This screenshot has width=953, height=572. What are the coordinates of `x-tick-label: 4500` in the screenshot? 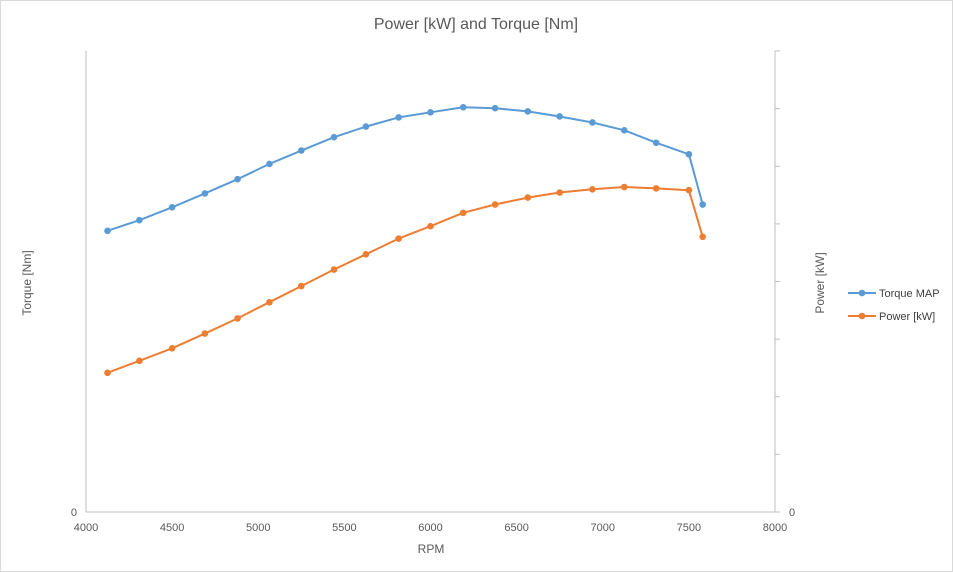 It's located at (172, 528).